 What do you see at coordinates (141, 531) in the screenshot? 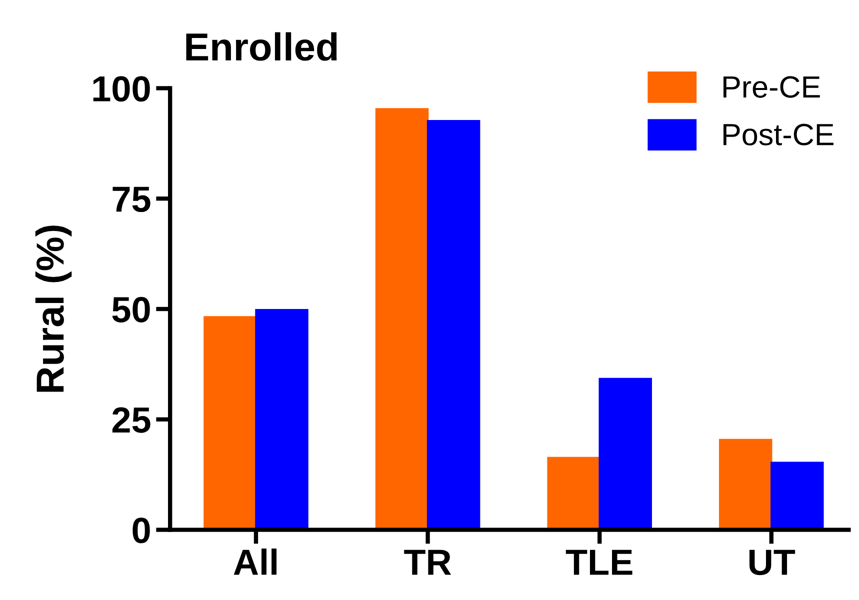
I see `y-tick-label: 0` at bounding box center [141, 531].